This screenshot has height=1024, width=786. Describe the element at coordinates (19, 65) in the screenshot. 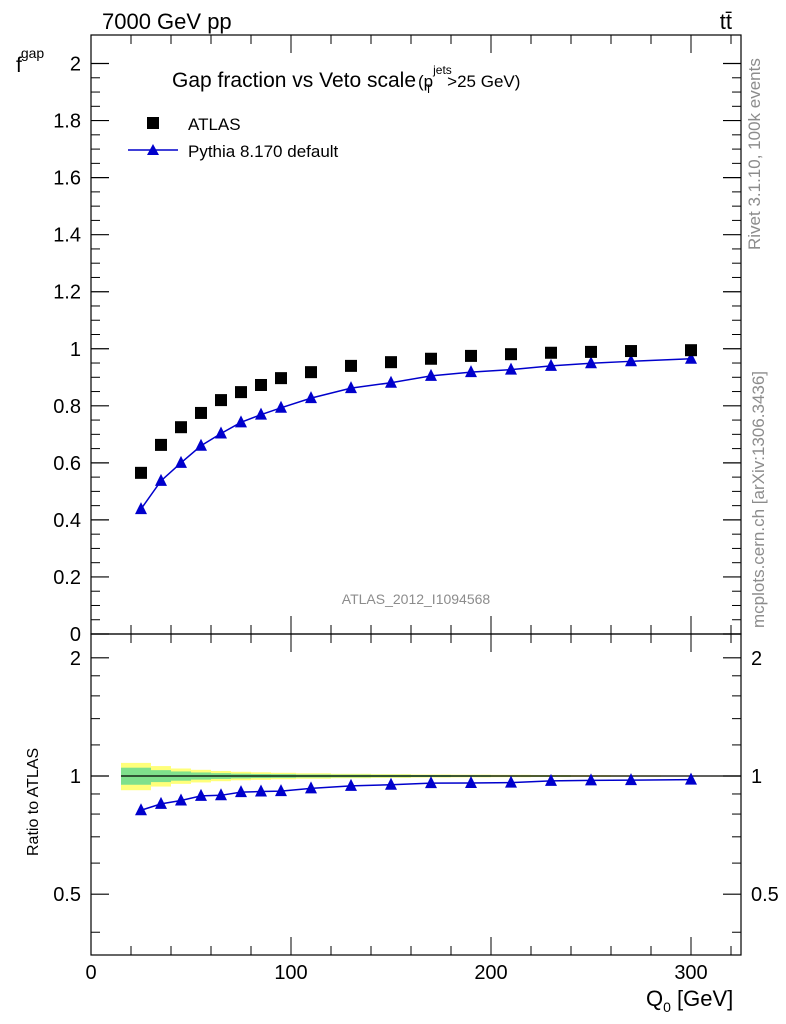

I see `y-axis-label-main: f` at that location.